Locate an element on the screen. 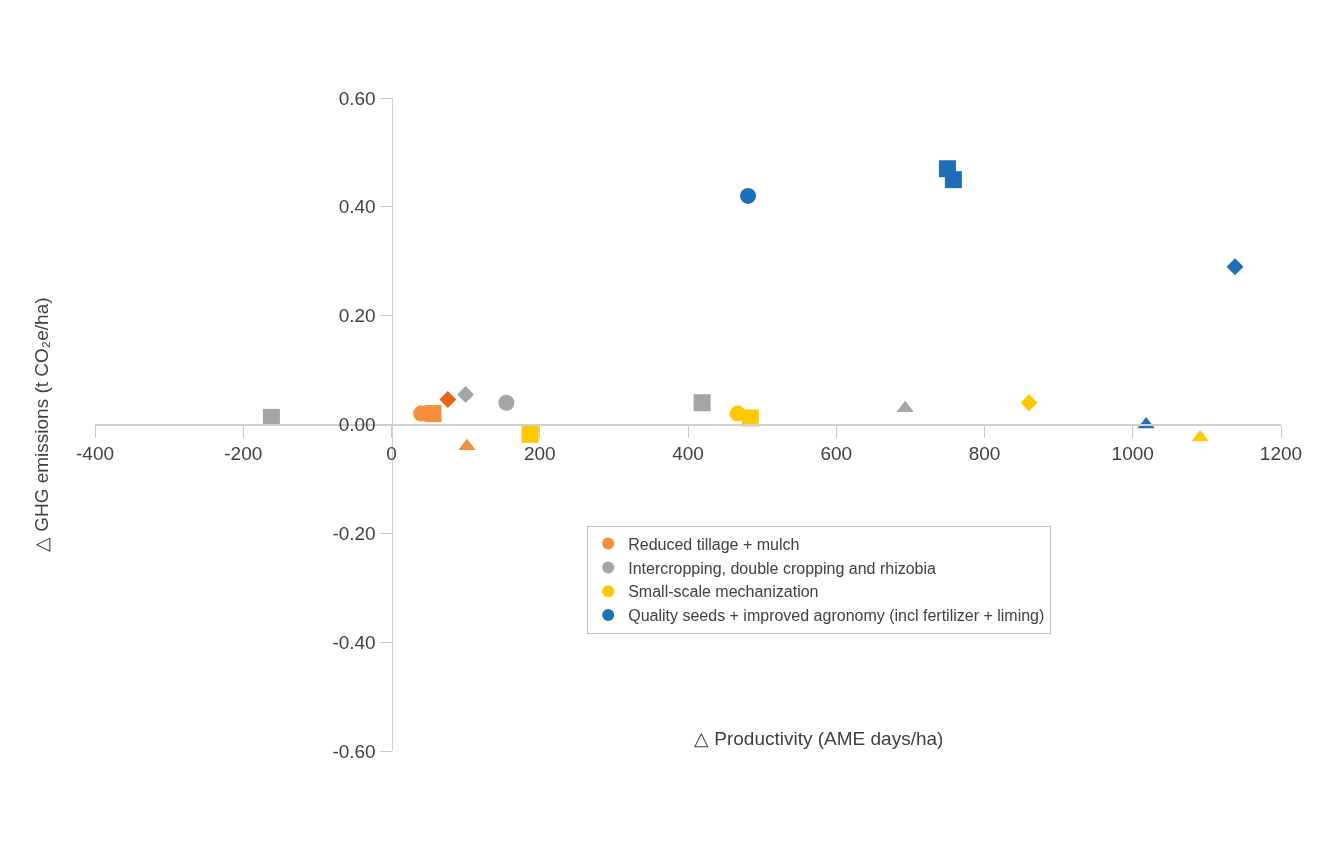  x-tick-label: 1200 is located at coordinates (1281, 454).